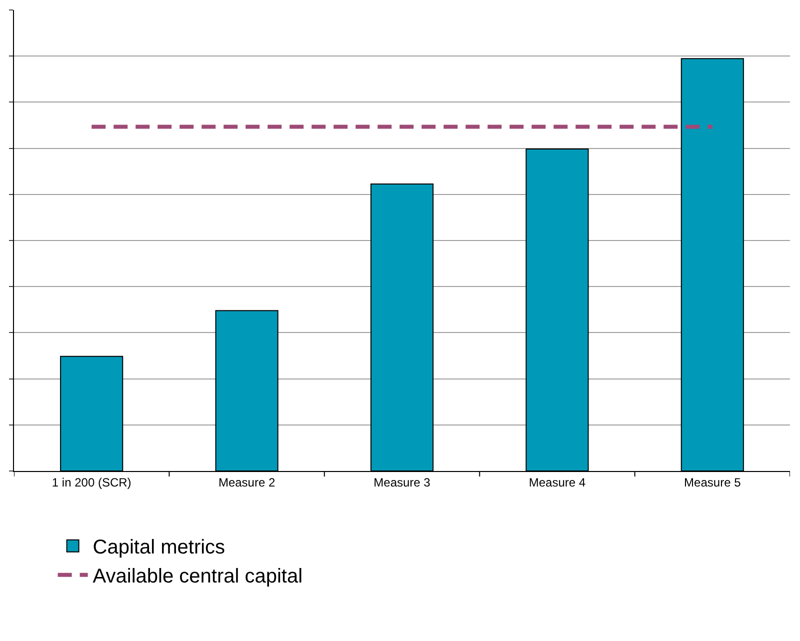  I want to click on x-tick-label: Measure 5, so click(713, 482).